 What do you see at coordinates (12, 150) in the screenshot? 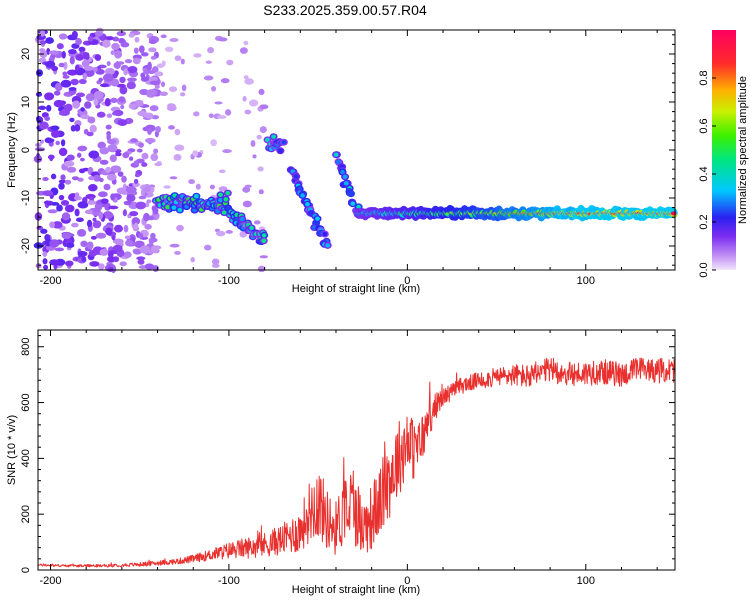
I see `spectrogram-y-label: Frequency (Hz)` at bounding box center [12, 150].